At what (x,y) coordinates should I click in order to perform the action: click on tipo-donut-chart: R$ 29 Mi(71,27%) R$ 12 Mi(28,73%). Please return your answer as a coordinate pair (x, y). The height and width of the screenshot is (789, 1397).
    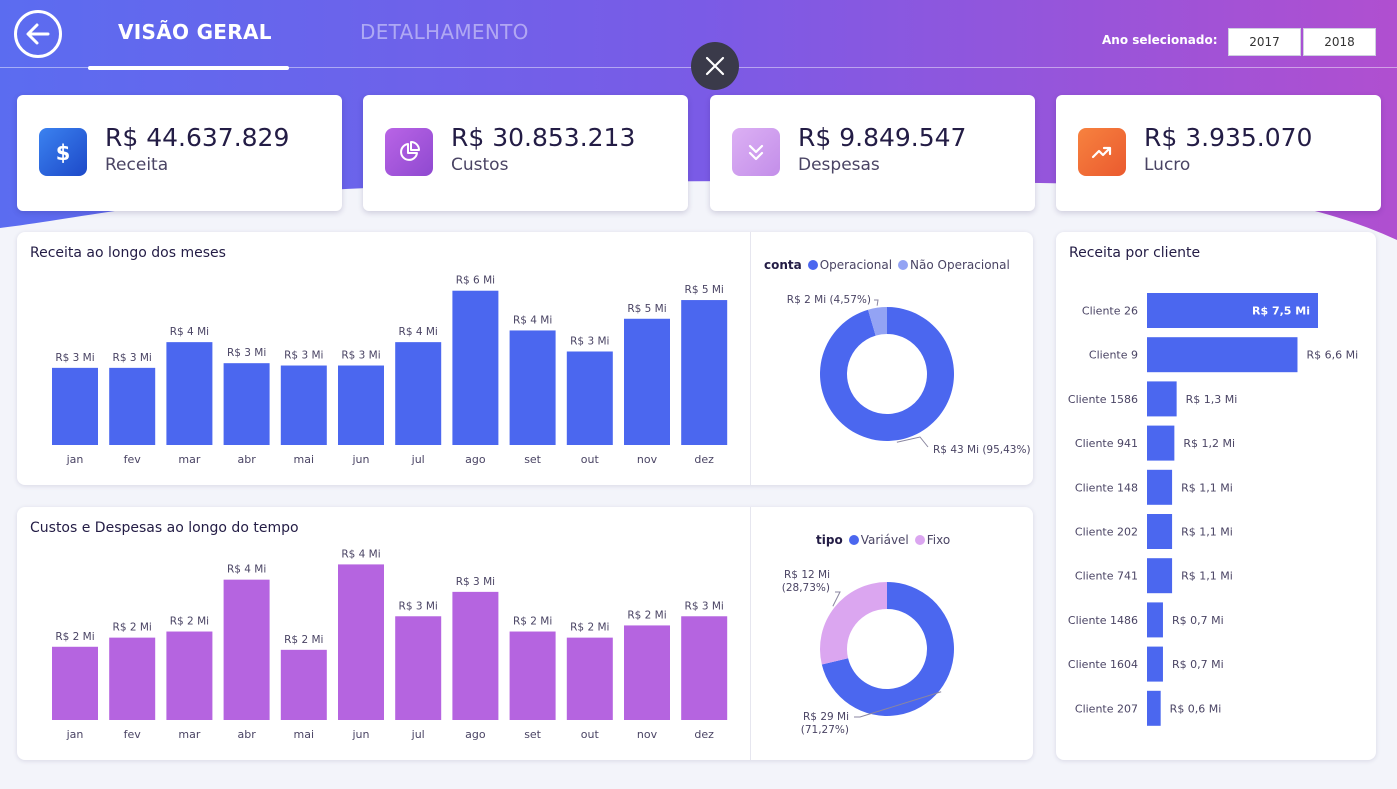
    Looking at the image, I should click on (868, 652).